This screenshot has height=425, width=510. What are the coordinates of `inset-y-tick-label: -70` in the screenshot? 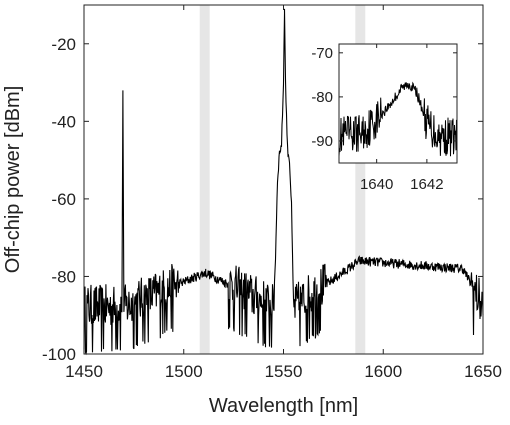 It's located at (322, 53).